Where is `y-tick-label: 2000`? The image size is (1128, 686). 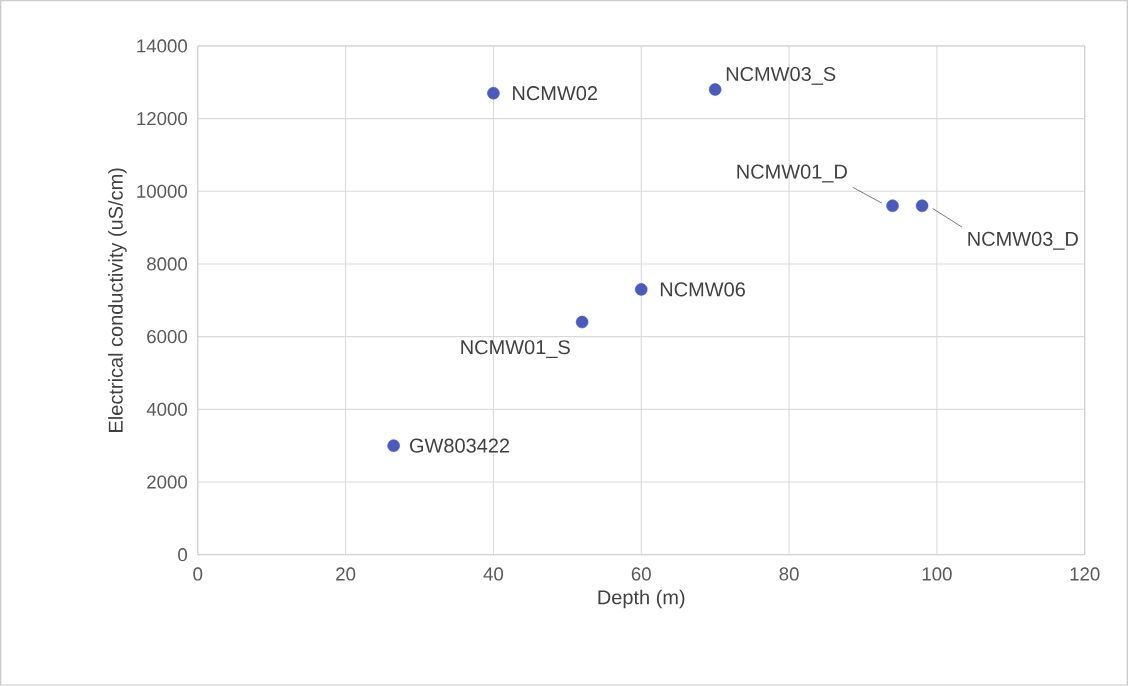
y-tick-label: 2000 is located at coordinates (167, 482).